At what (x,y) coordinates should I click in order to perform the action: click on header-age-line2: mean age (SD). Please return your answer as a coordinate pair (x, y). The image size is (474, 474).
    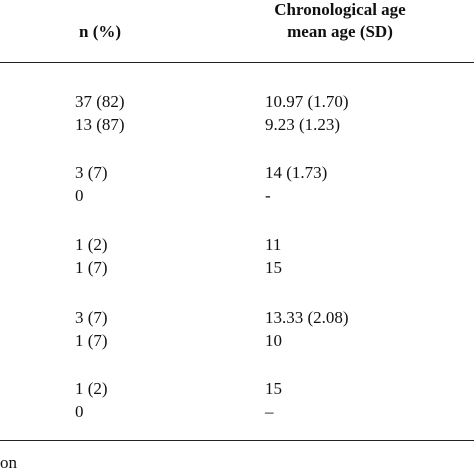
    Looking at the image, I should click on (340, 31).